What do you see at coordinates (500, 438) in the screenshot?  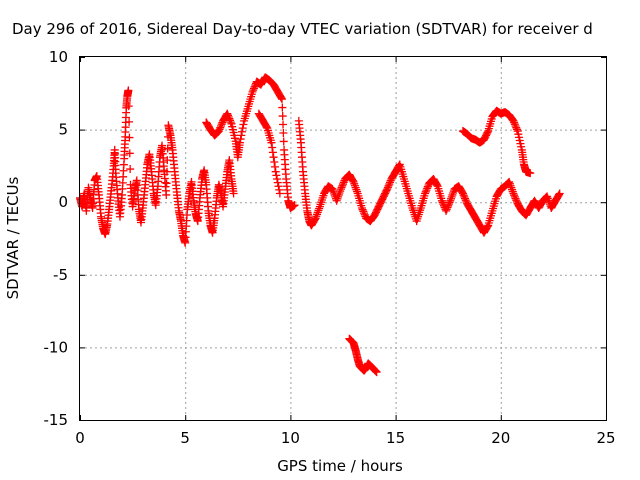 I see `x-tick-label: 20` at bounding box center [500, 438].